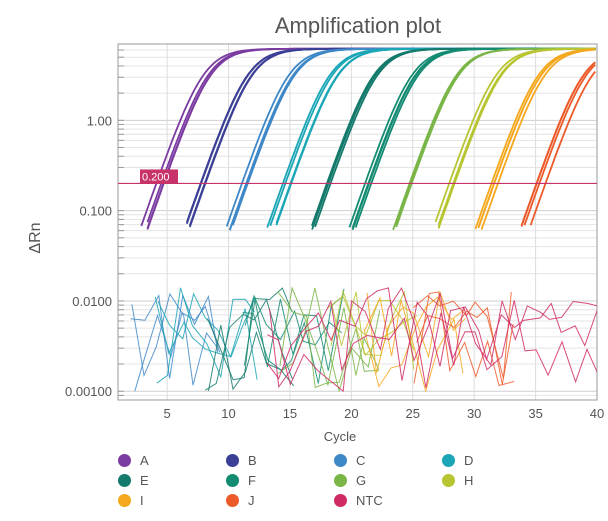 The image size is (608, 521). Describe the element at coordinates (241, 480) in the screenshot. I see `legend-item: F` at that location.